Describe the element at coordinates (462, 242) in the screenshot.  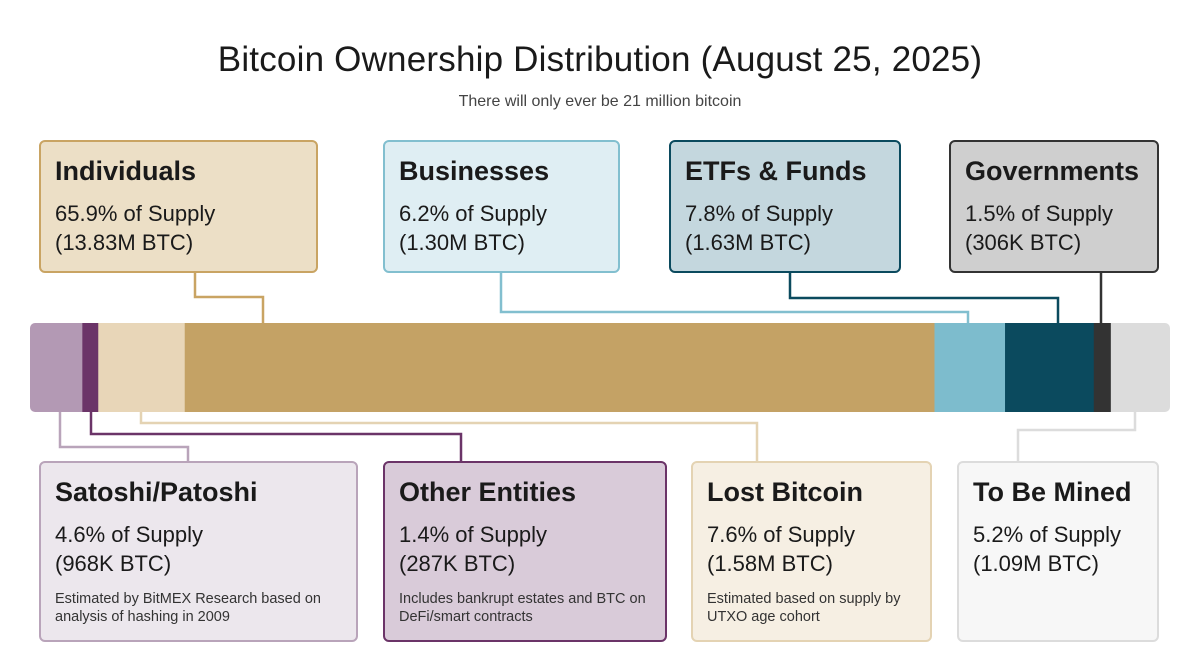
I see `card-businesses-btc: (1.30M BTC)` at that location.